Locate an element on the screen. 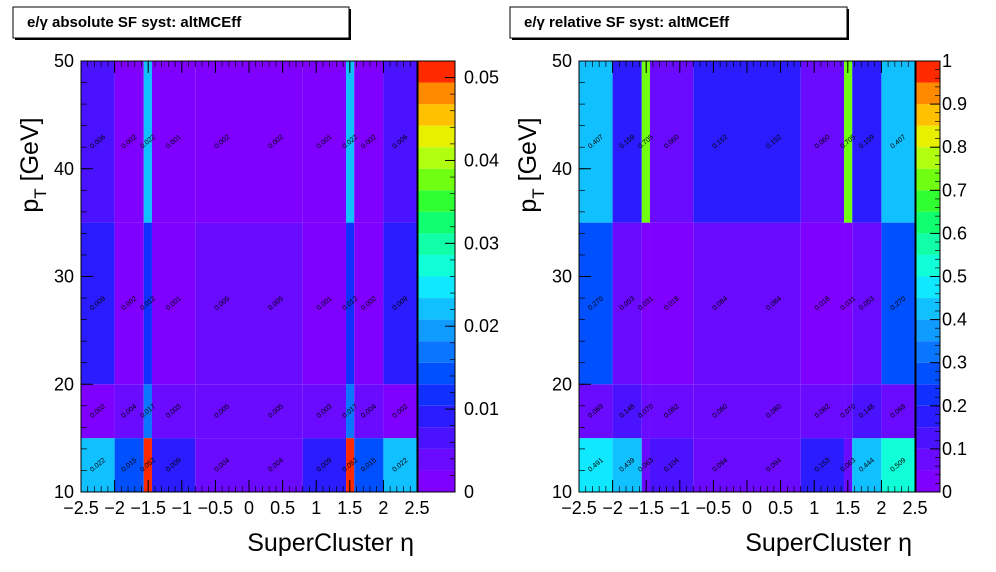 The image size is (996, 572). heatmap-cell-r2-c8 is located at coordinates (369, 303).